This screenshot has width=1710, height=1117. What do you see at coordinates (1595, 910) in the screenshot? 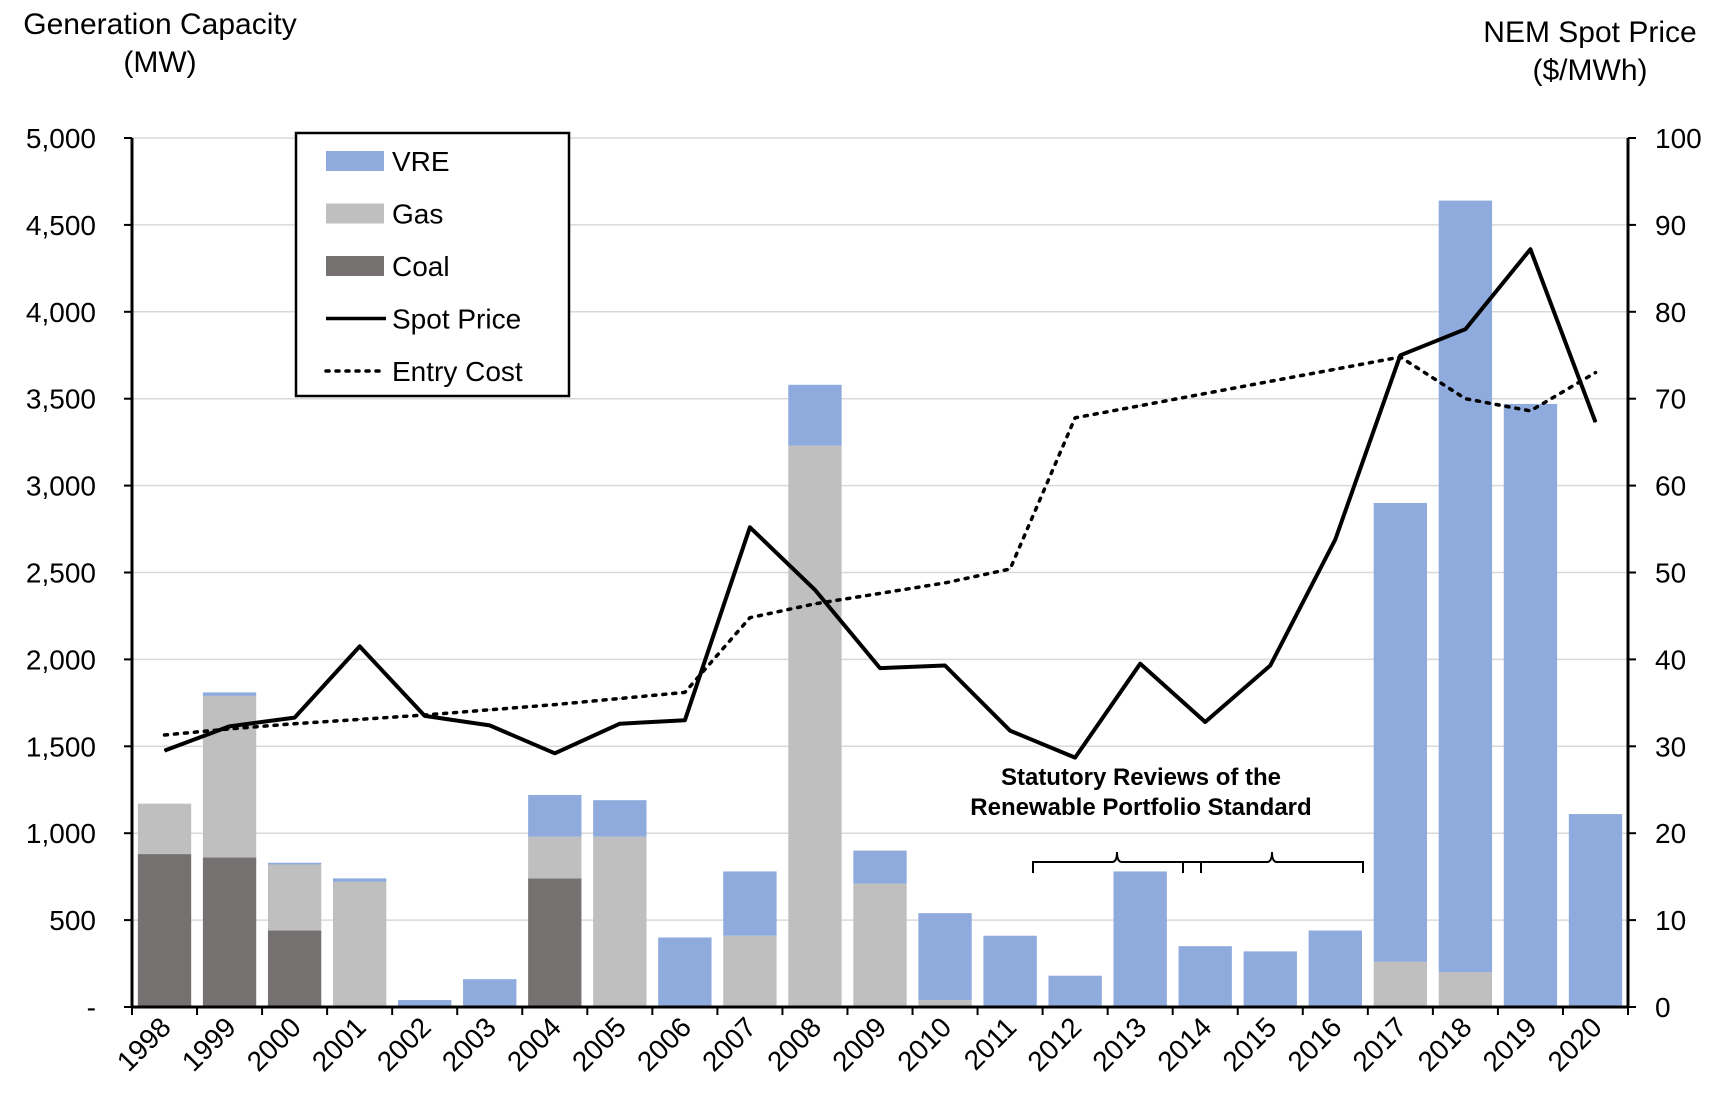
I see `bar-vre-2020` at bounding box center [1595, 910].